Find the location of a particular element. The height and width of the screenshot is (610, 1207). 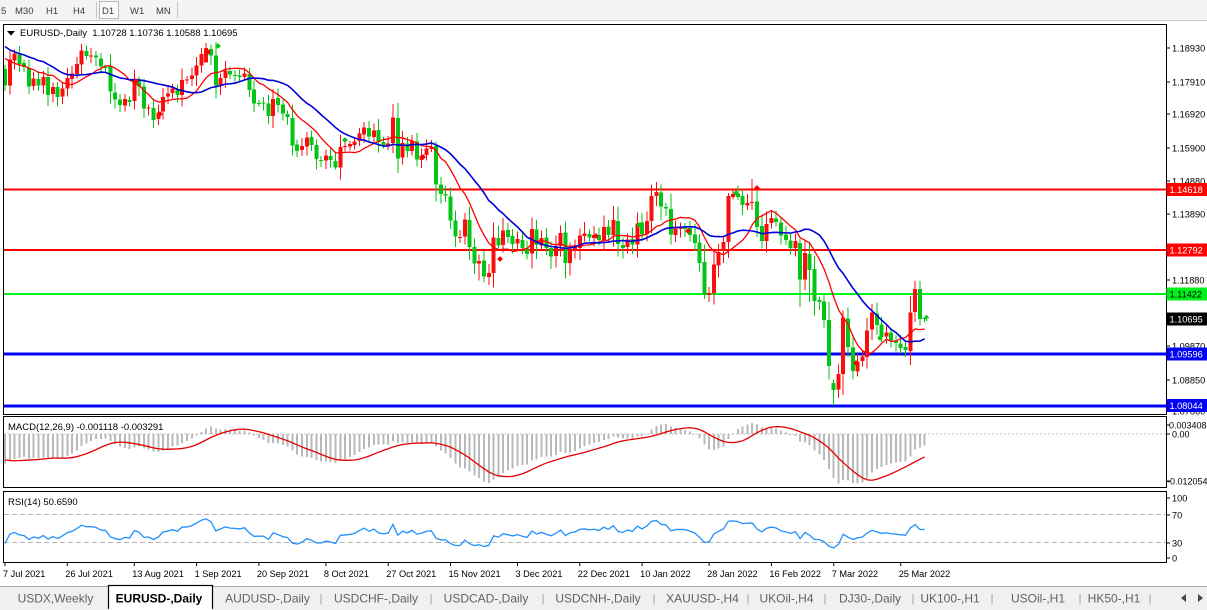

svg-text: 100 is located at coordinates (1179, 499).